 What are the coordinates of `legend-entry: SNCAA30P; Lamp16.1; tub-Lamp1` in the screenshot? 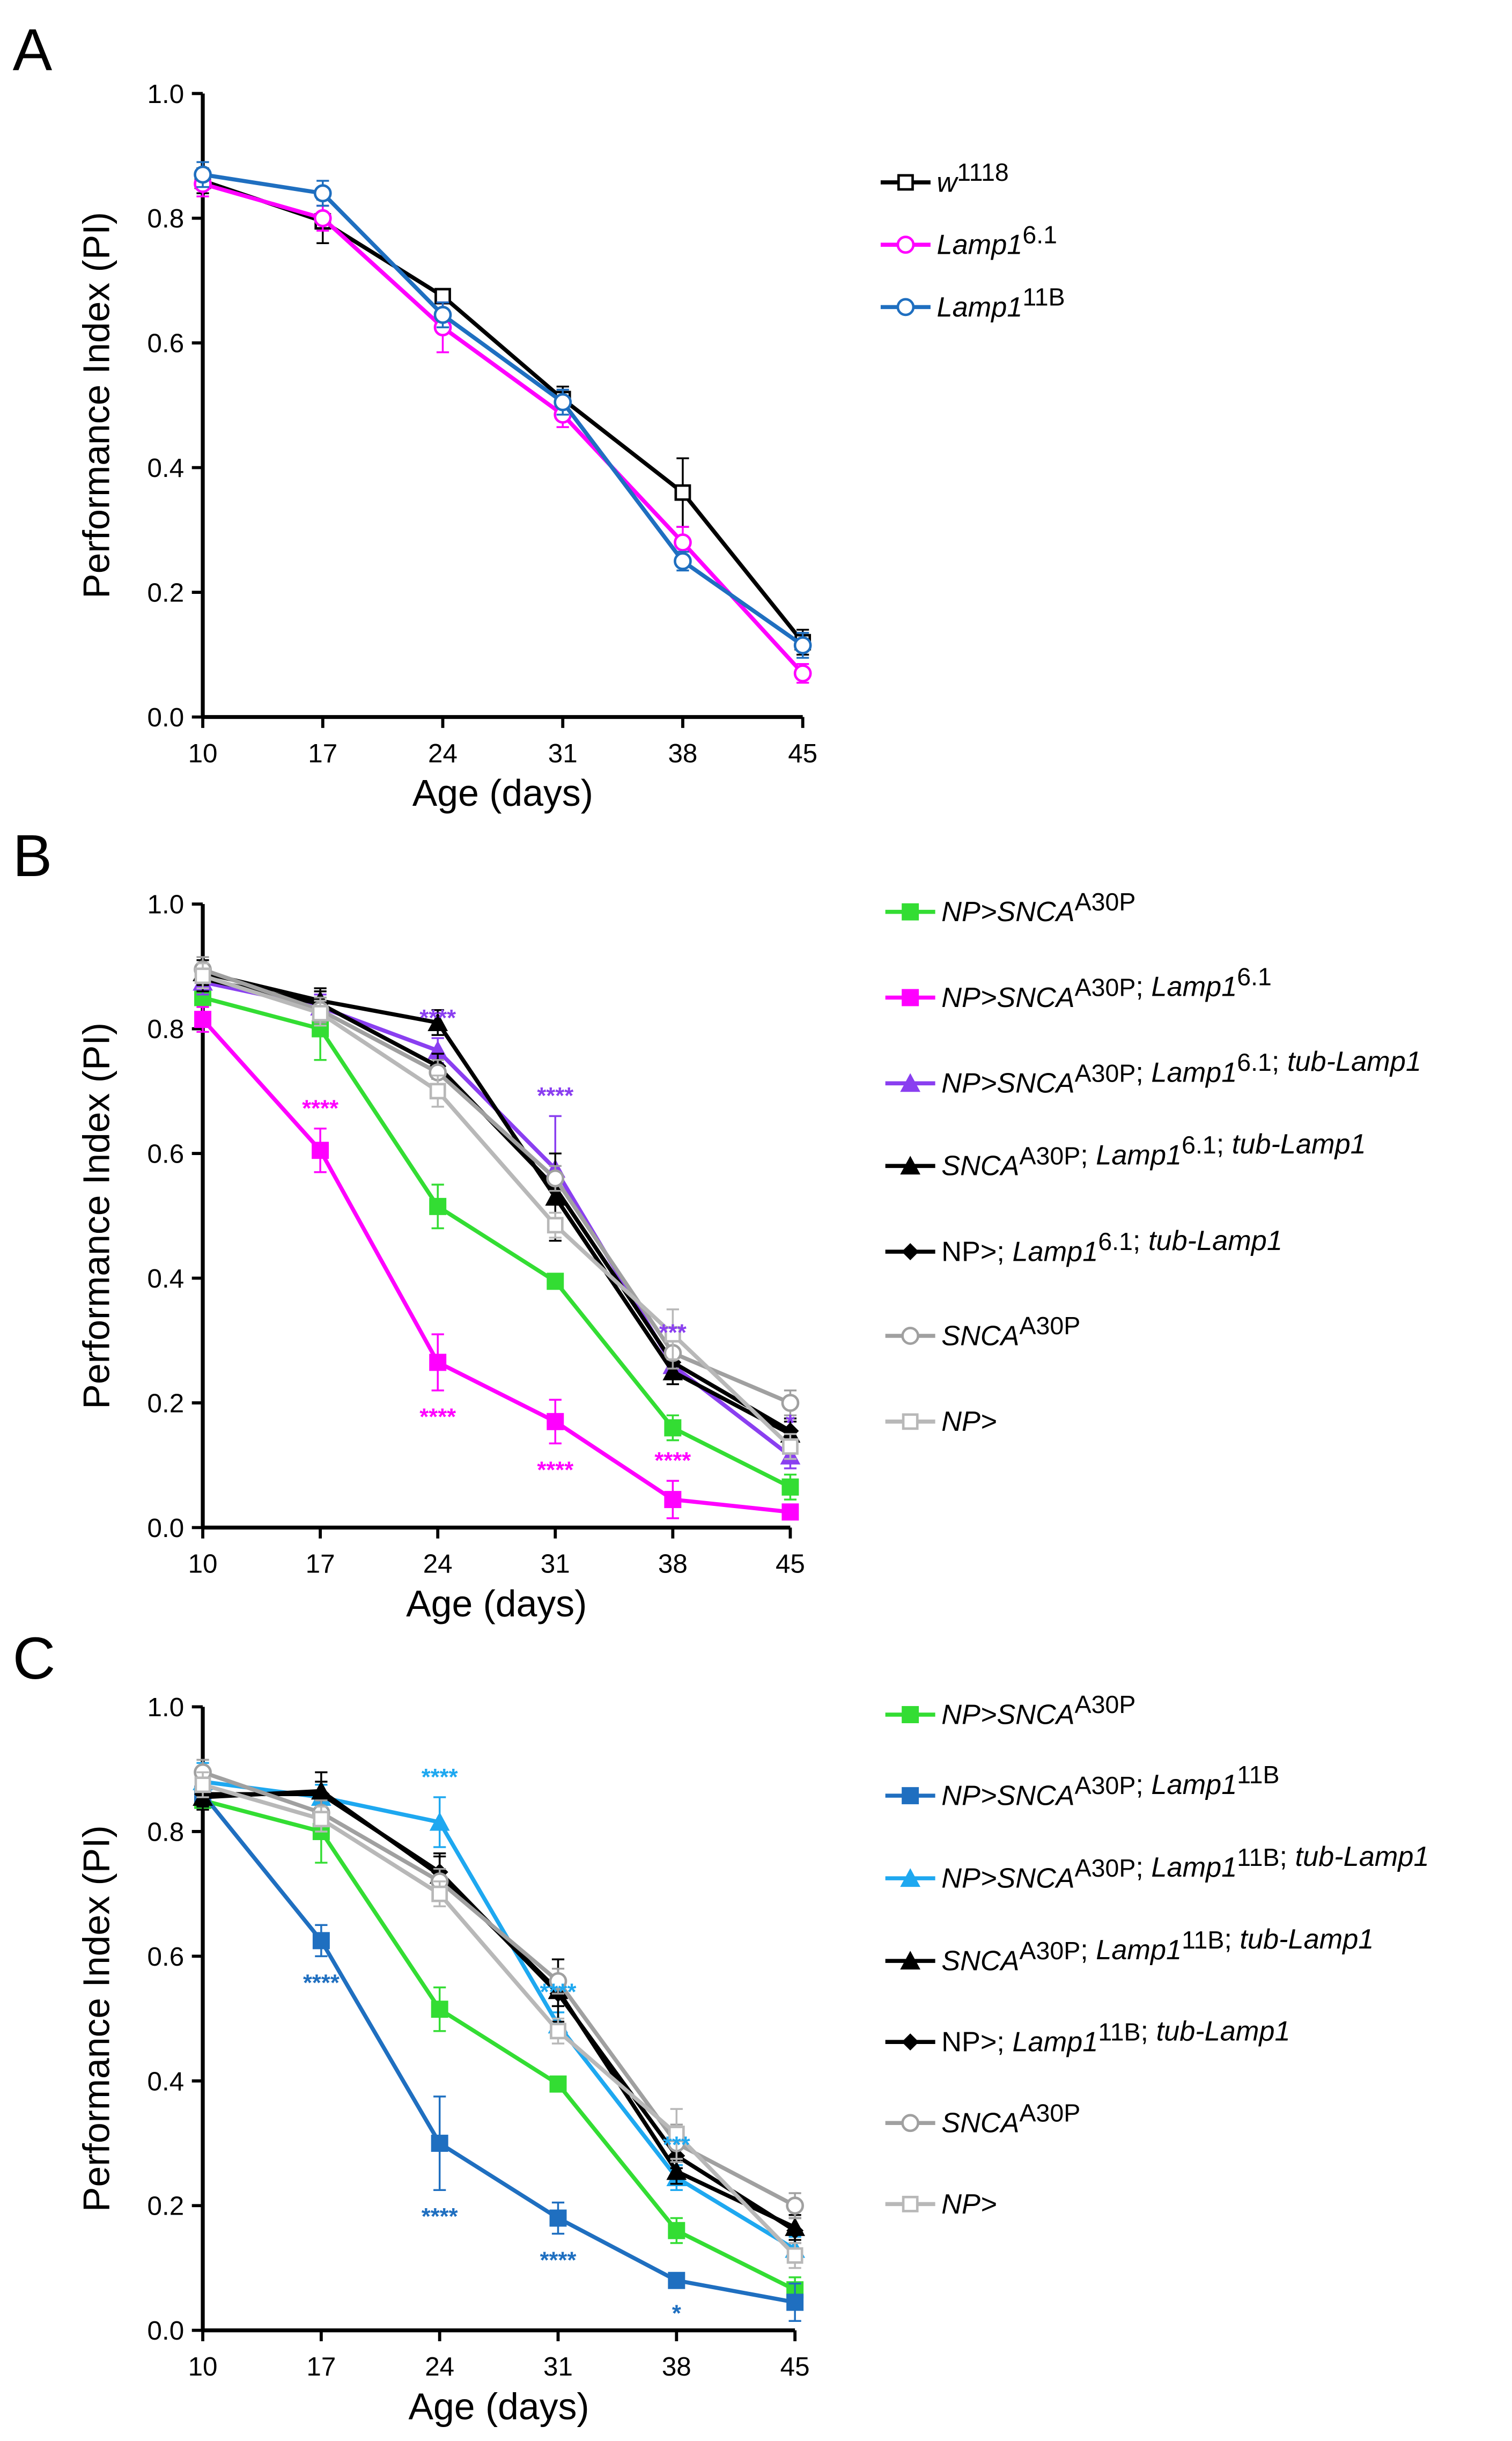 It's located at (1153, 1155).